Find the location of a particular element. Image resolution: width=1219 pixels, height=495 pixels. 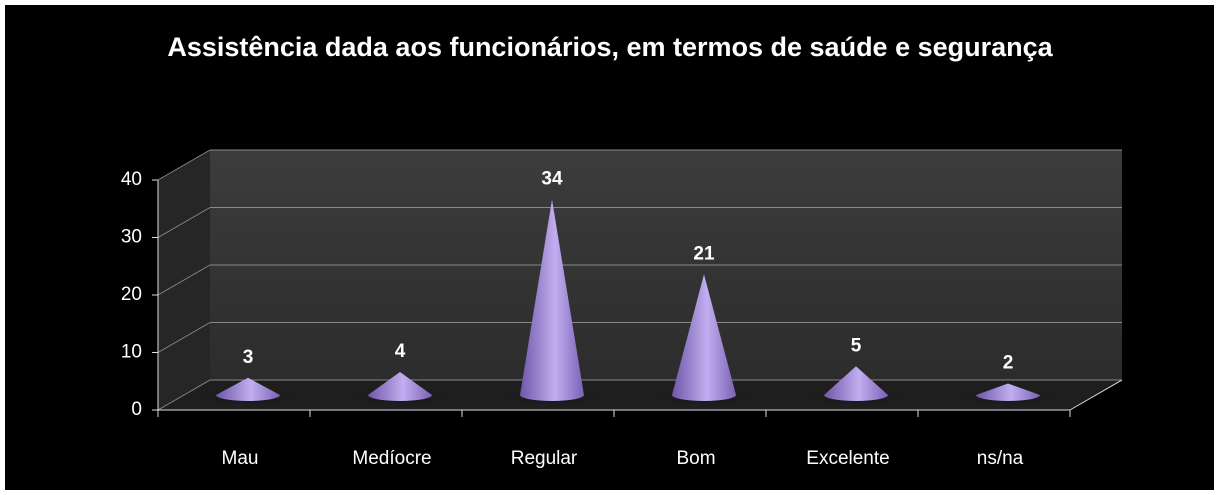

x-tick-label: Mau is located at coordinates (240, 458).